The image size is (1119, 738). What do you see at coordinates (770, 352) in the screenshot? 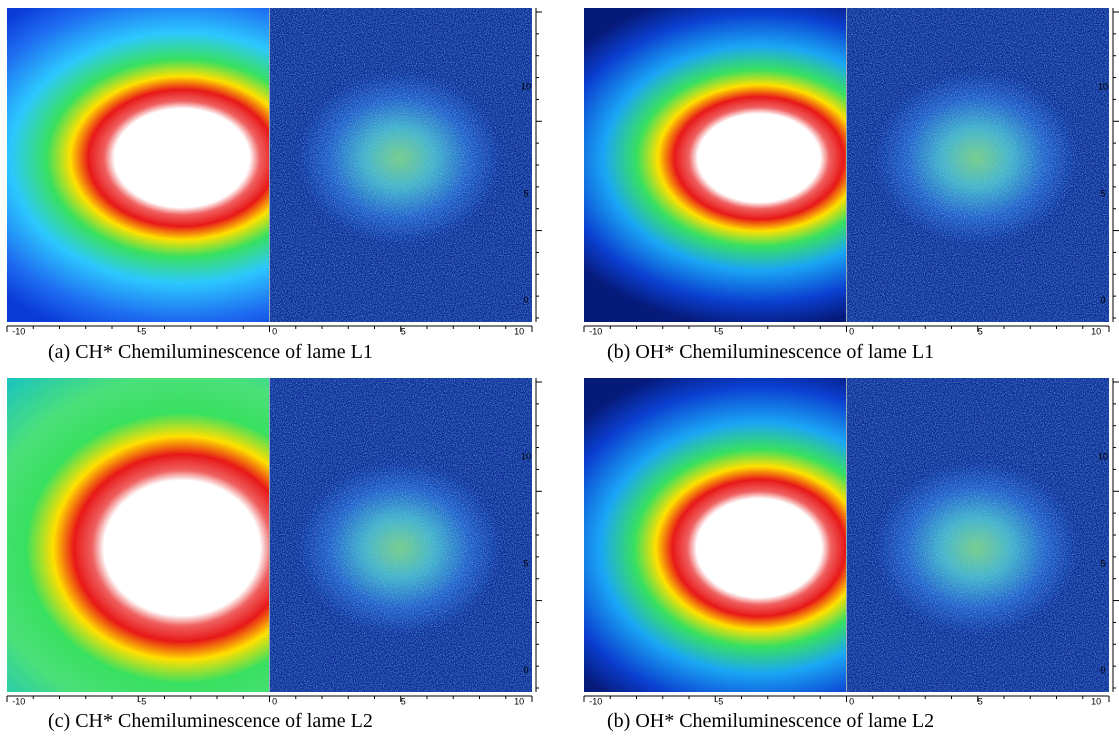
I see `caption: (b) OH* Chemiluminescence of lame L1` at bounding box center [770, 352].